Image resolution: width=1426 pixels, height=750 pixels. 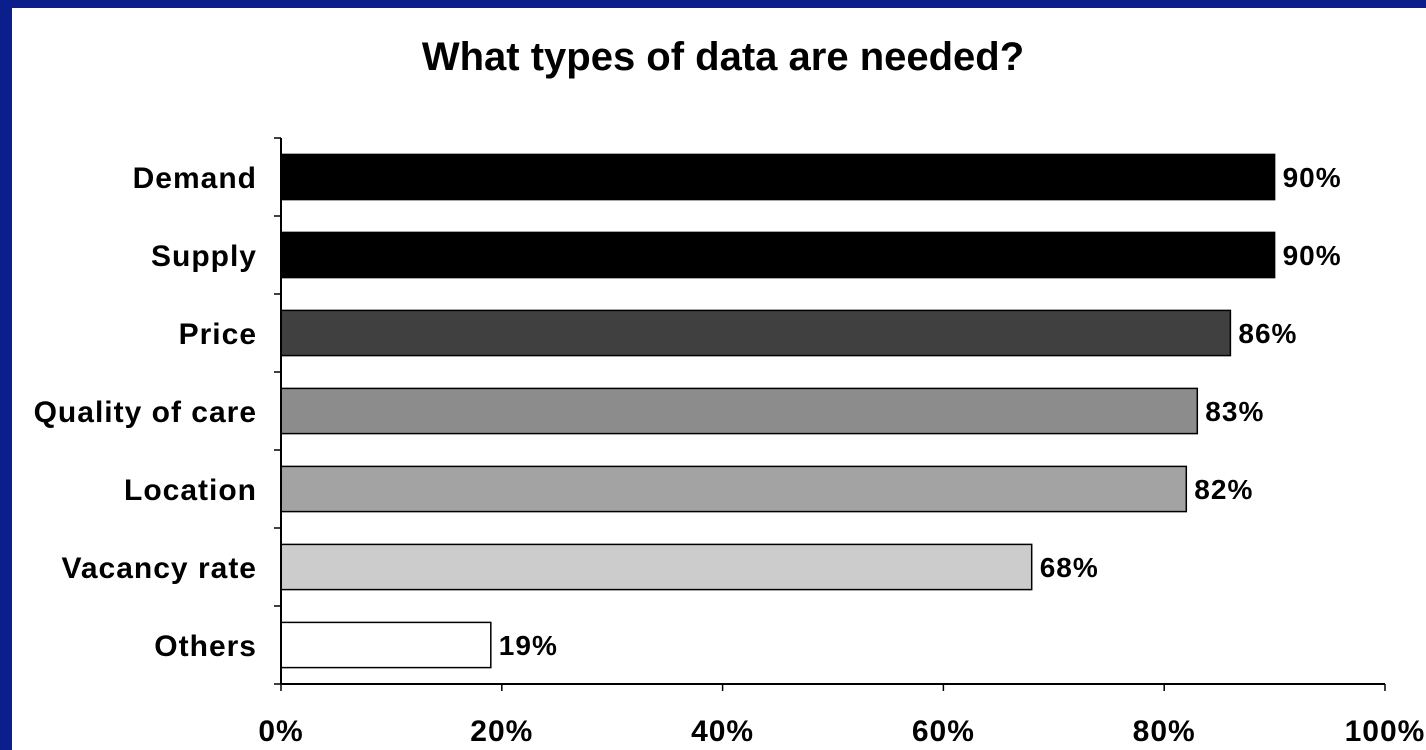 What do you see at coordinates (1234, 411) in the screenshot?
I see `data-label: 83%` at bounding box center [1234, 411].